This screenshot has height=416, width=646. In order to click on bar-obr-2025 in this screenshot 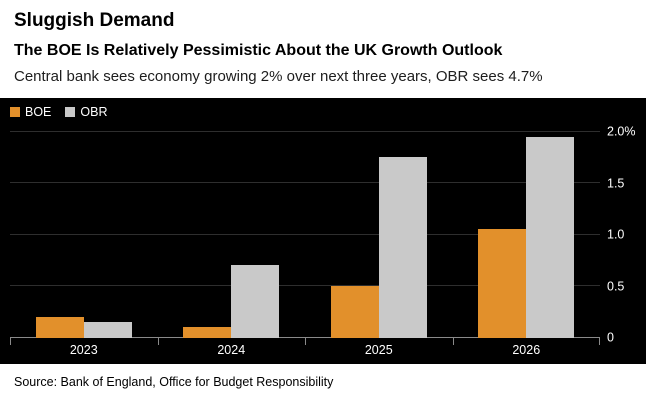, I will do `click(402, 247)`.